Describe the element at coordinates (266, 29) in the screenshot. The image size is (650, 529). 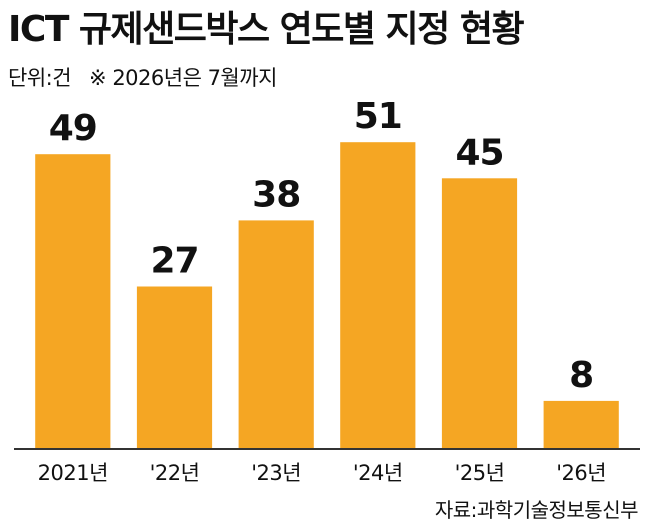
I see `chart-title: ICT 규제샌드박스 연도별 지정 현황` at that location.